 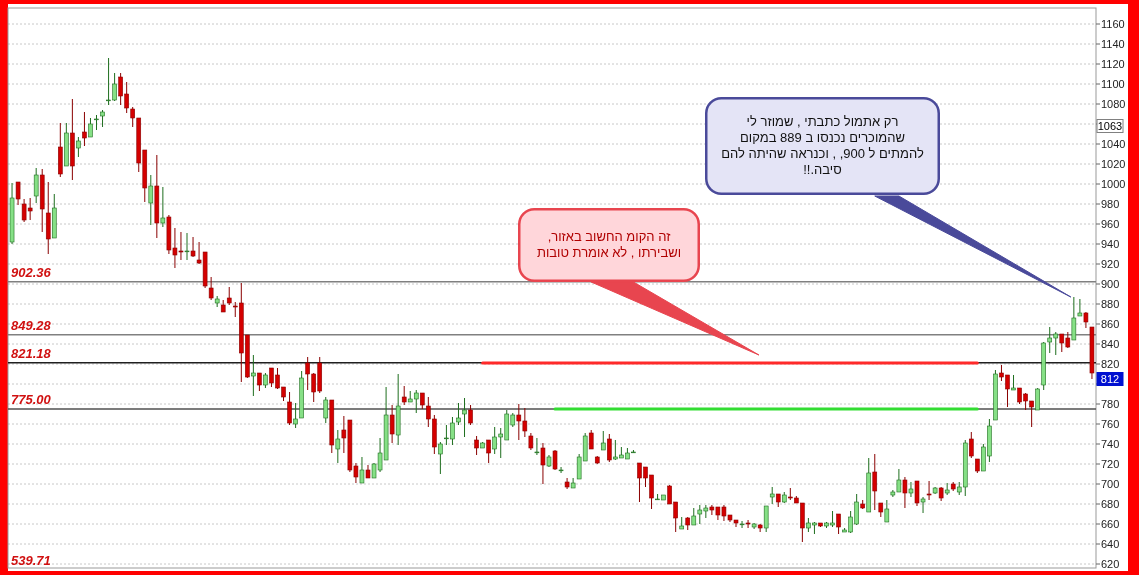 What do you see at coordinates (1110, 504) in the screenshot?
I see `y-tick-label: 680` at bounding box center [1110, 504].